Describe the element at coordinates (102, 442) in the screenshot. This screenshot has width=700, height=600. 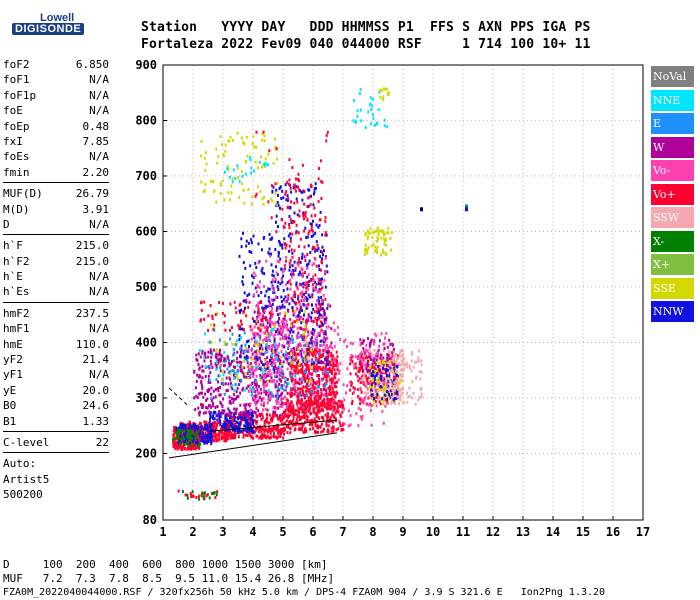
I see `parameter-value: 22` at that location.